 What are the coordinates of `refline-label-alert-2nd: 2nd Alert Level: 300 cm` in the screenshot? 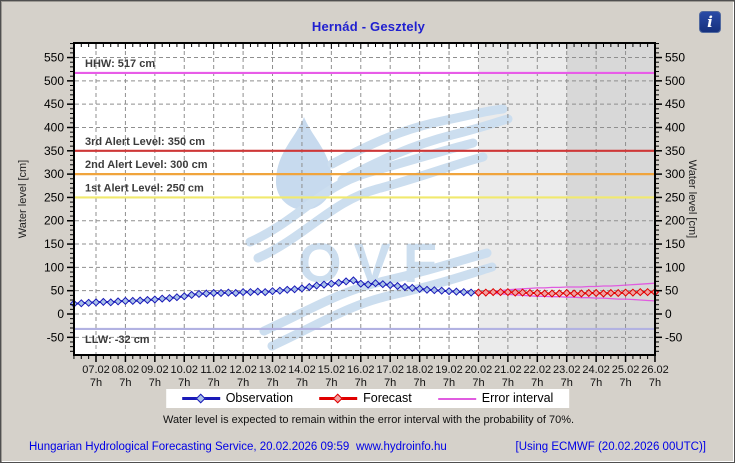 It's located at (146, 165).